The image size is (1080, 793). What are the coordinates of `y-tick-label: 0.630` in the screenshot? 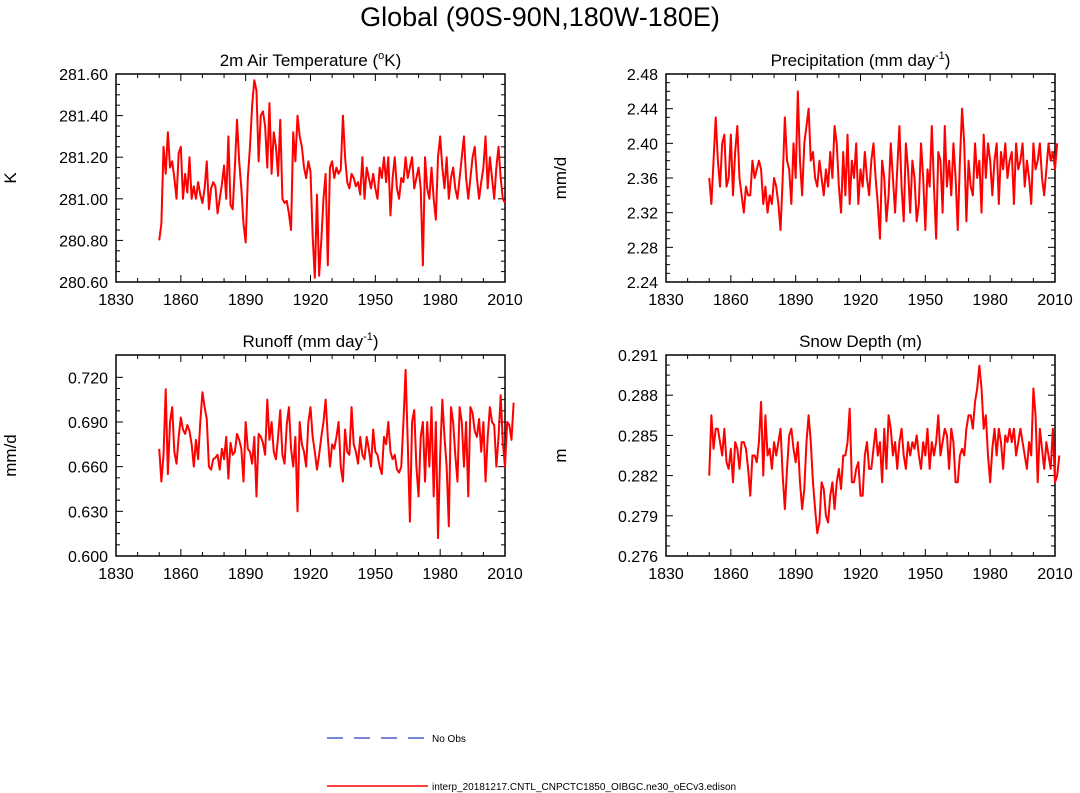 It's located at (88, 512).